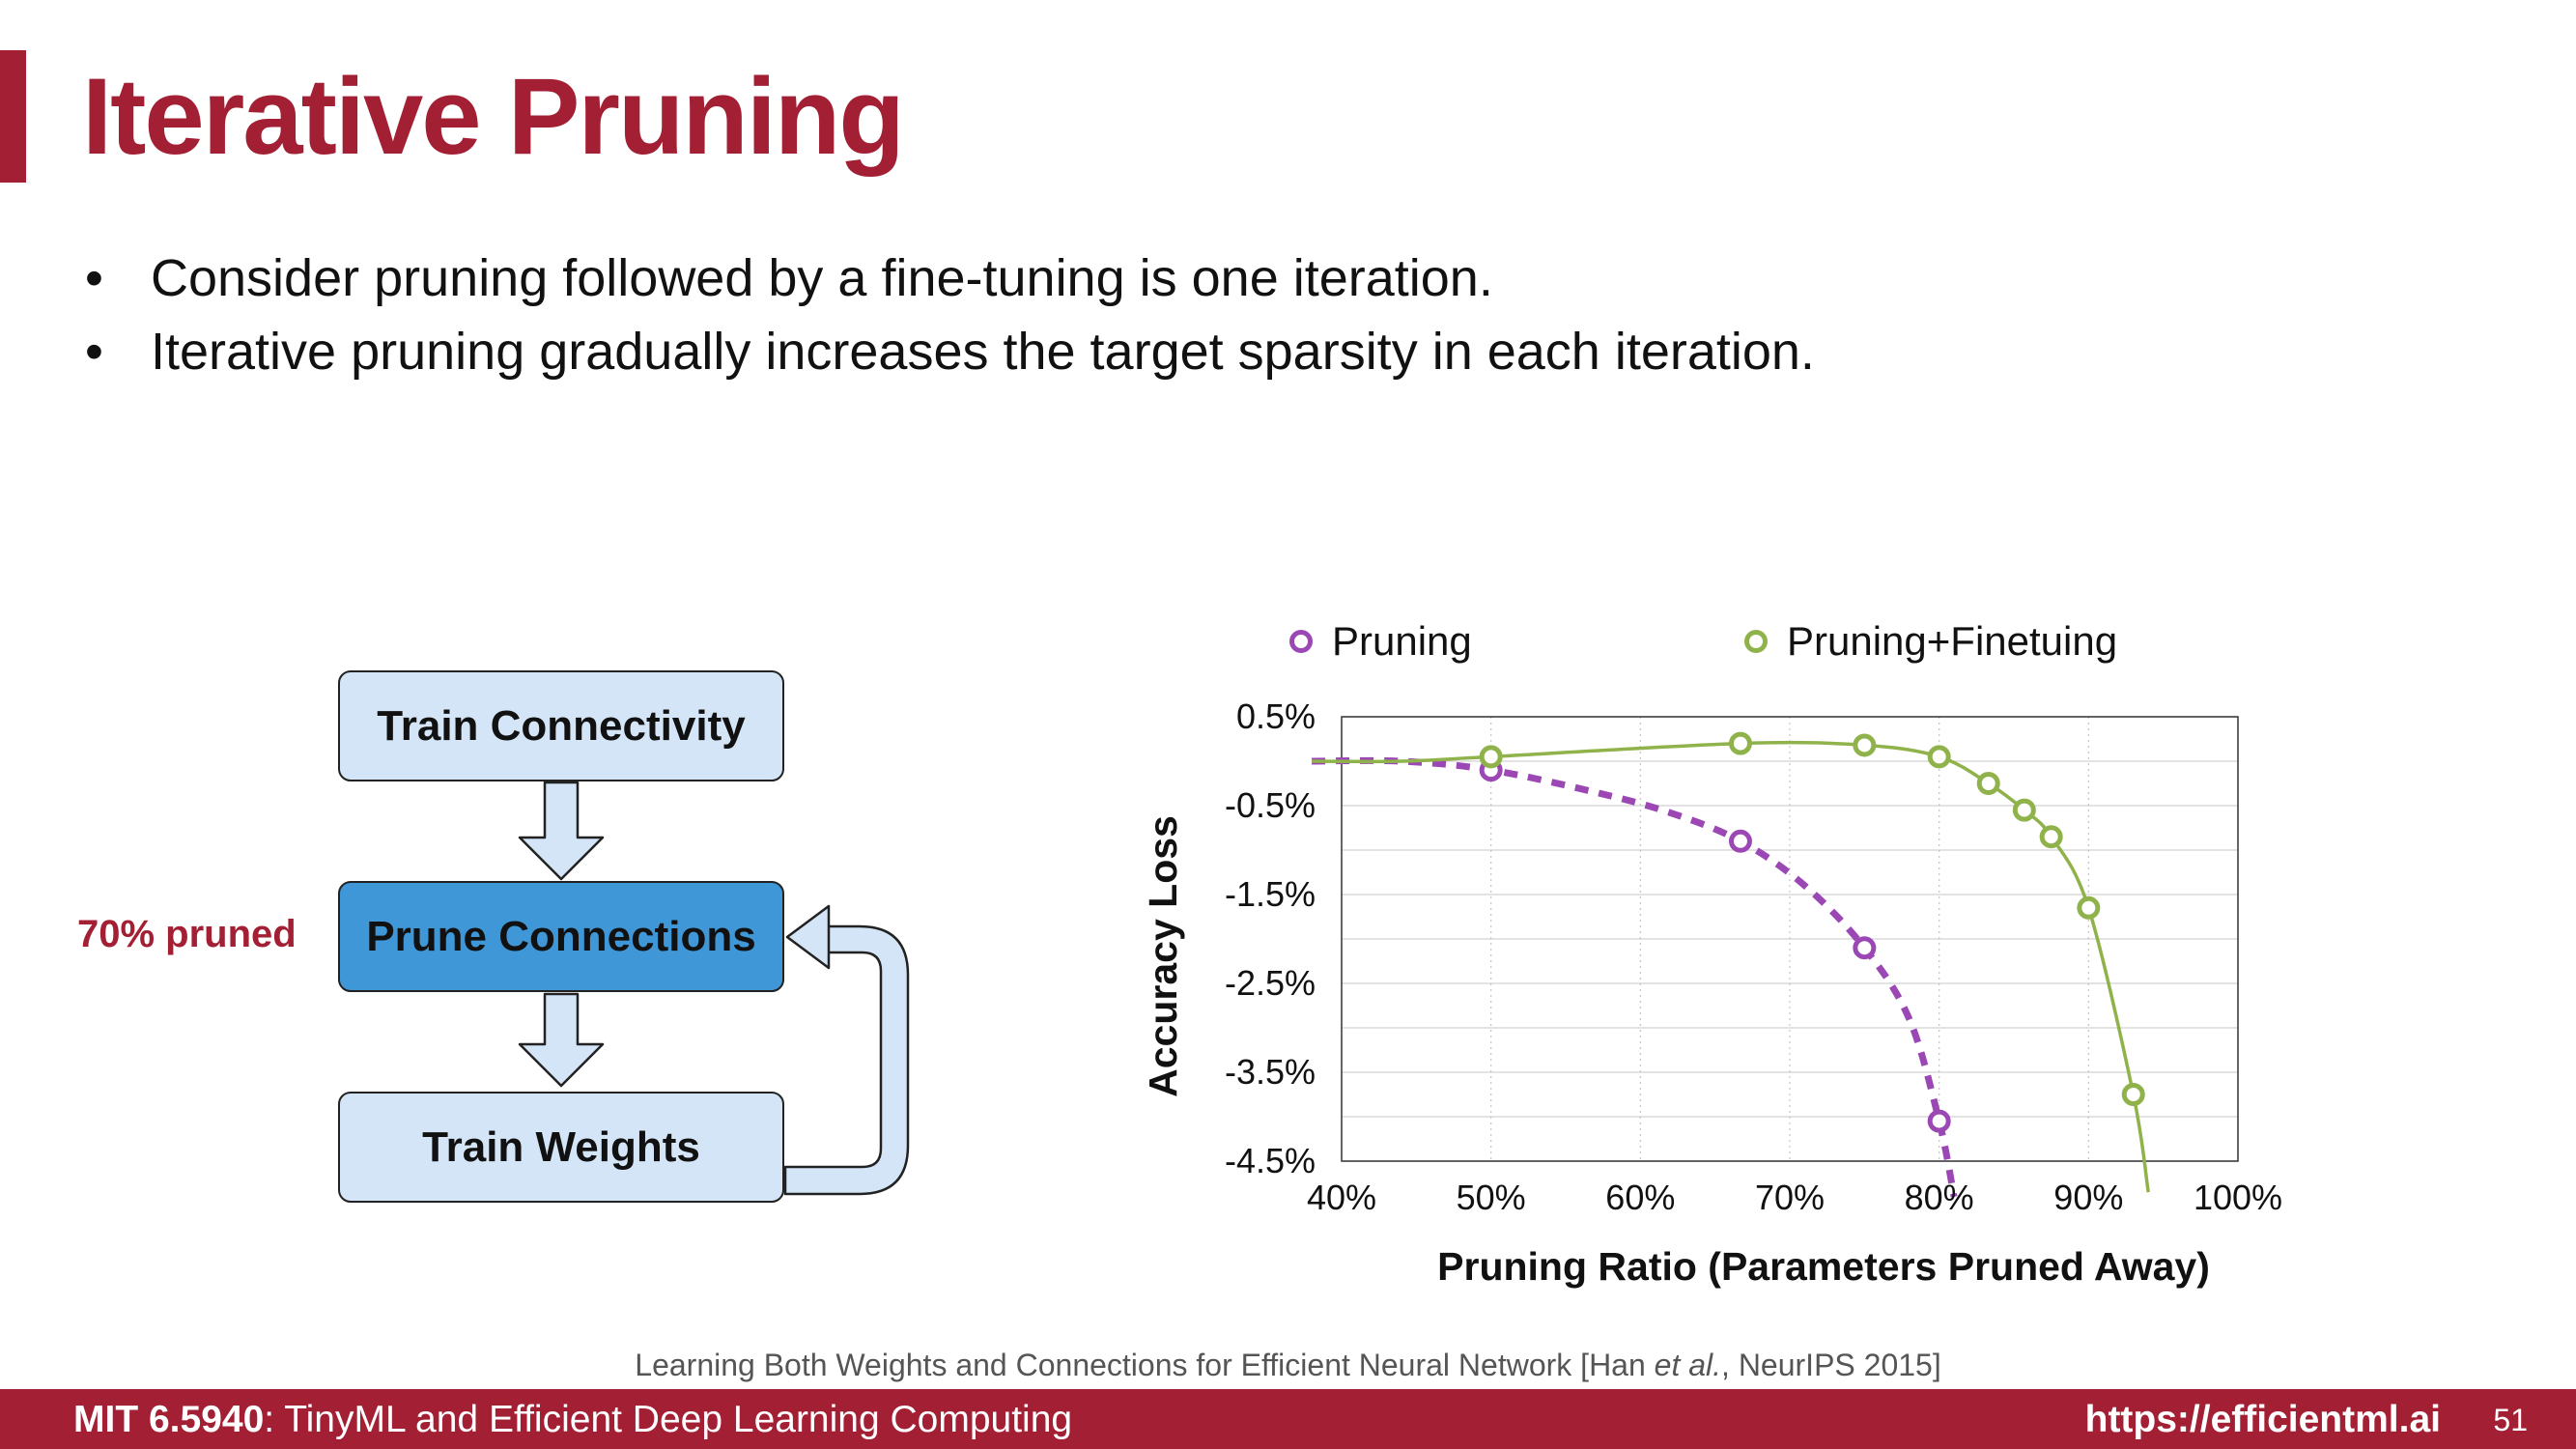 Image resolution: width=2576 pixels, height=1449 pixels. I want to click on pruned-note: 70% pruned, so click(187, 934).